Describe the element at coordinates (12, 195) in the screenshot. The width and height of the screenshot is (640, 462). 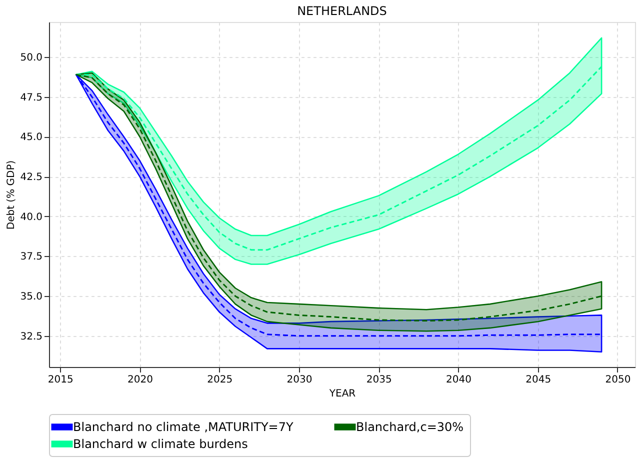
I see `y-axis-title: Debt (% GDP)` at that location.